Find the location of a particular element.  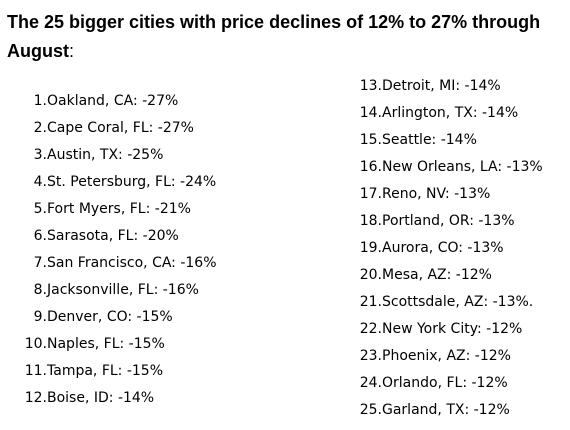

list-item: 22. New York City: -12% is located at coordinates (444, 329).